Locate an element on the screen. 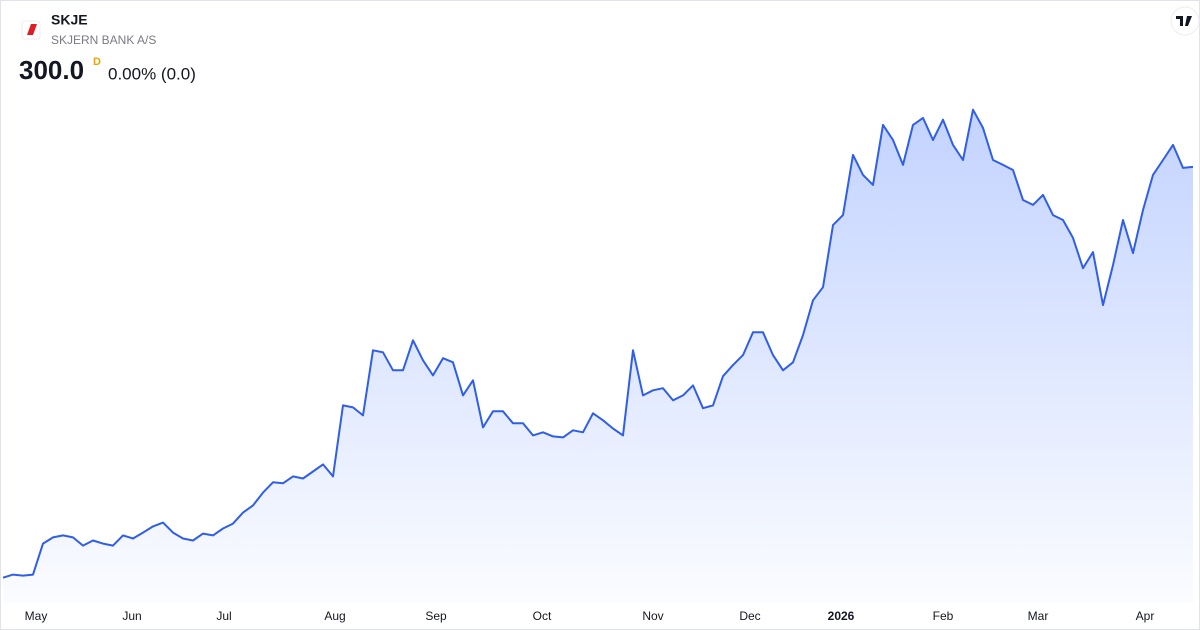  x-tick-label: 2026 is located at coordinates (841, 616).